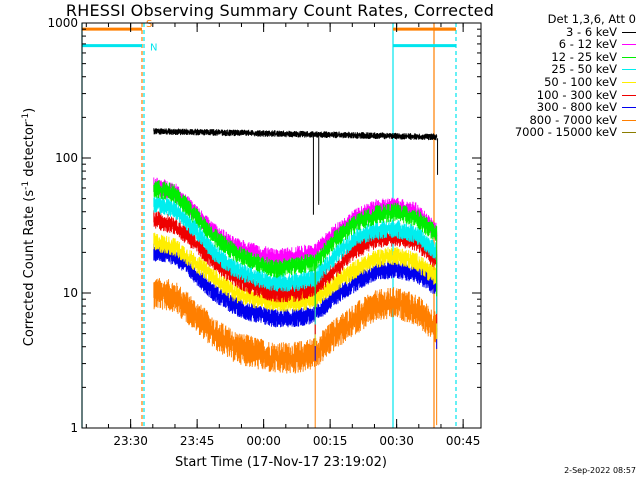 The width and height of the screenshot is (640, 480). I want to click on legend-label-2: 12 - 25 keV, so click(584, 56).